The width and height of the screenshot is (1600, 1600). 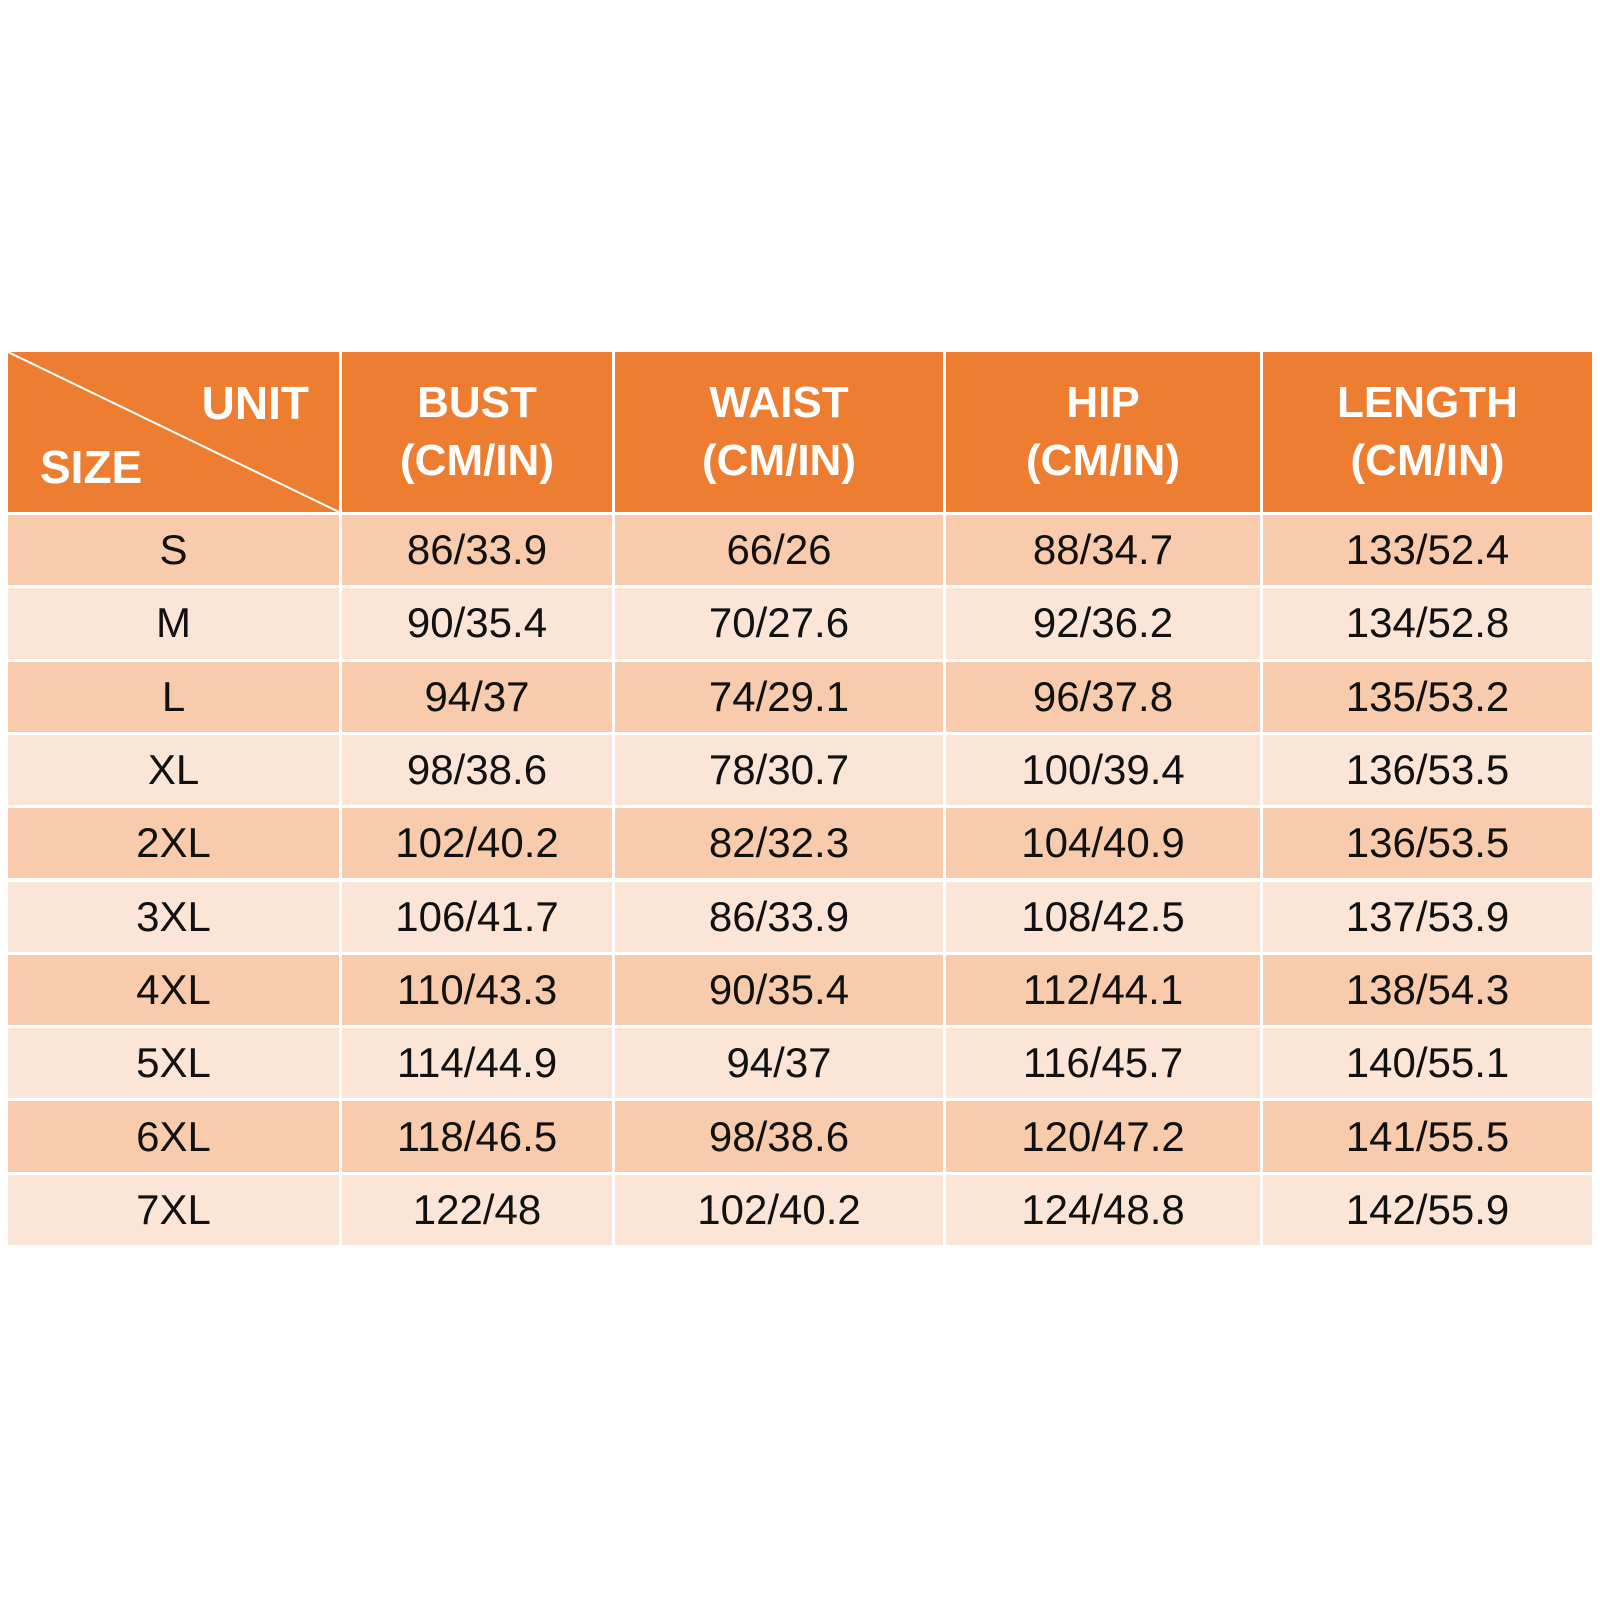 What do you see at coordinates (779, 770) in the screenshot?
I see `value-cell: 78/30.7` at bounding box center [779, 770].